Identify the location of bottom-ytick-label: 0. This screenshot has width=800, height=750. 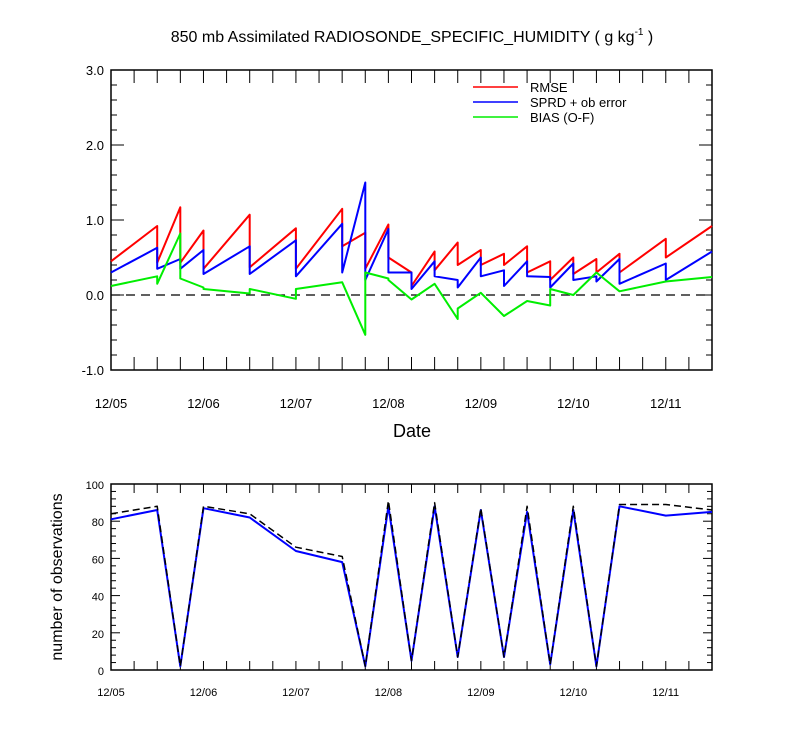
(101, 672).